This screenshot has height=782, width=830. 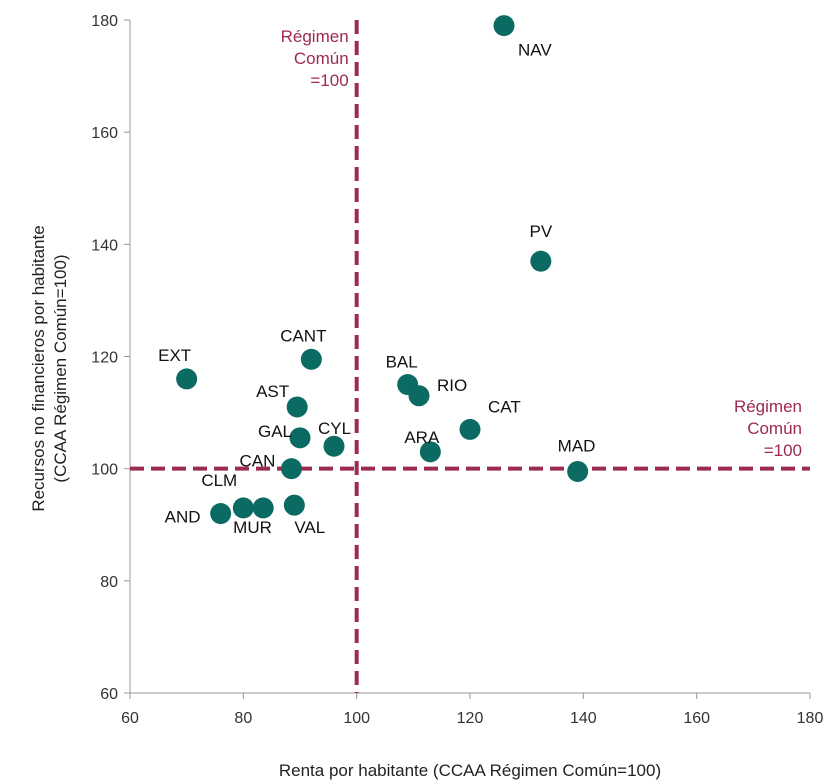 What do you see at coordinates (311, 359) in the screenshot?
I see `data-point-cant` at bounding box center [311, 359].